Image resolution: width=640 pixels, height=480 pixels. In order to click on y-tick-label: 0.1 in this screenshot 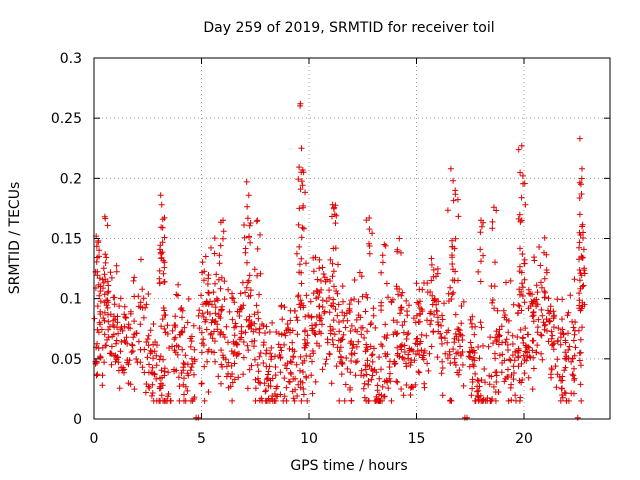, I will do `click(71, 300)`.